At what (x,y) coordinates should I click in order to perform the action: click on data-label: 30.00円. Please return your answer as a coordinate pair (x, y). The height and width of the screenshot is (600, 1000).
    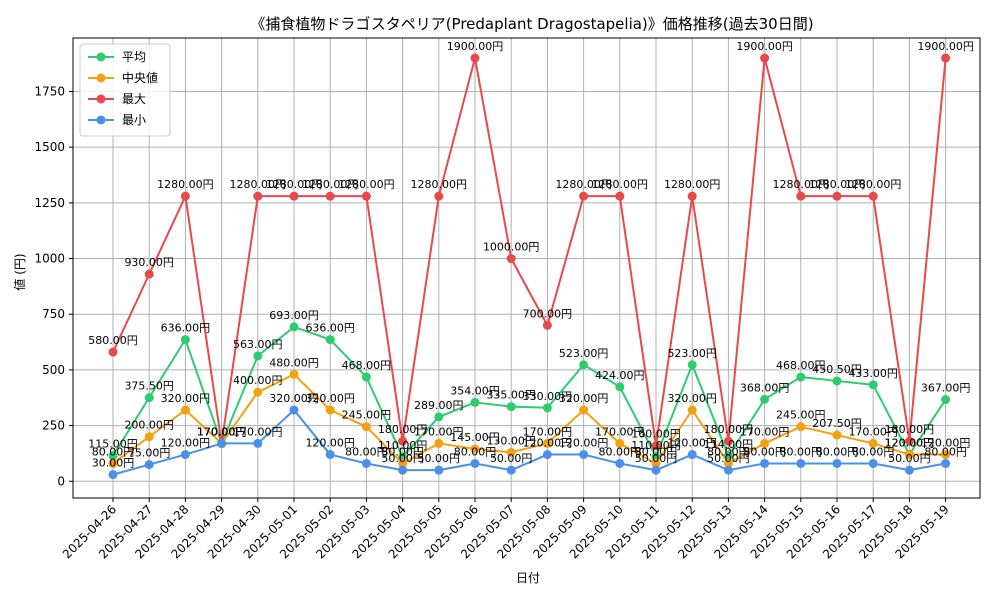
    Looking at the image, I should click on (113, 463).